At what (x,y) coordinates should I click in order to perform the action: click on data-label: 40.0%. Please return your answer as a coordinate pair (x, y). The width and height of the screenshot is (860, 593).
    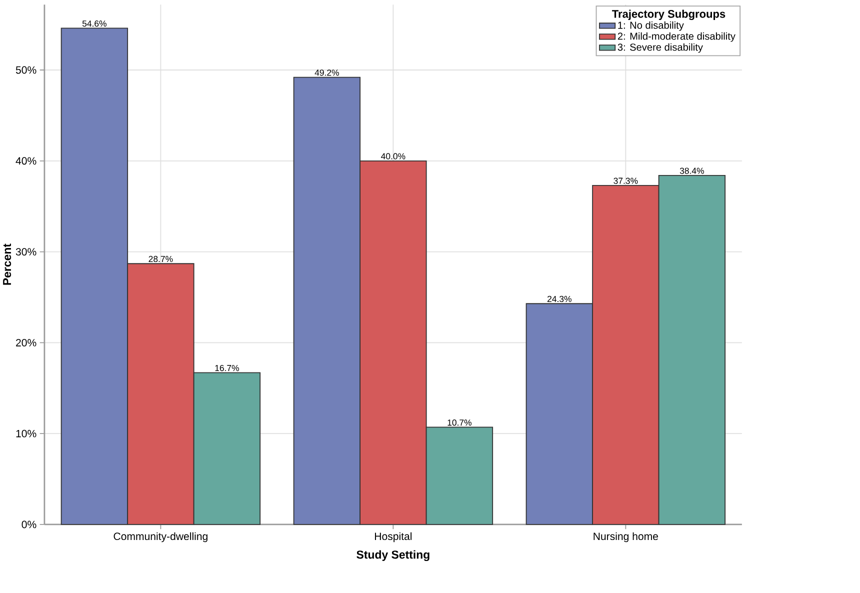
    Looking at the image, I should click on (393, 156).